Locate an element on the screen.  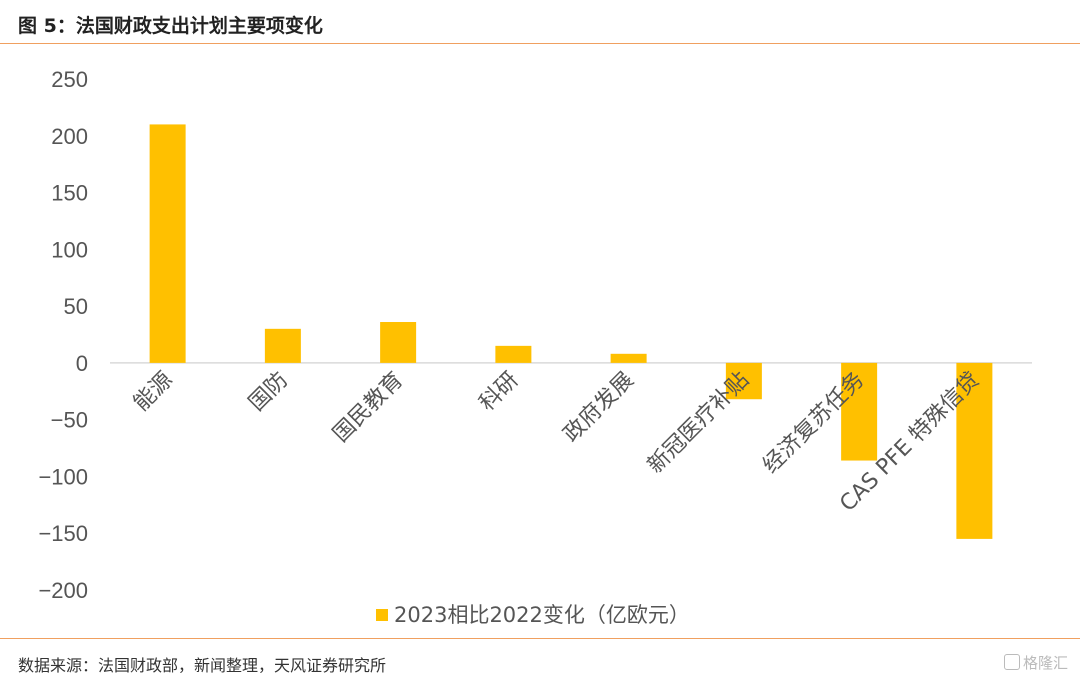
y-tick-label: −200 is located at coordinates (63, 590).